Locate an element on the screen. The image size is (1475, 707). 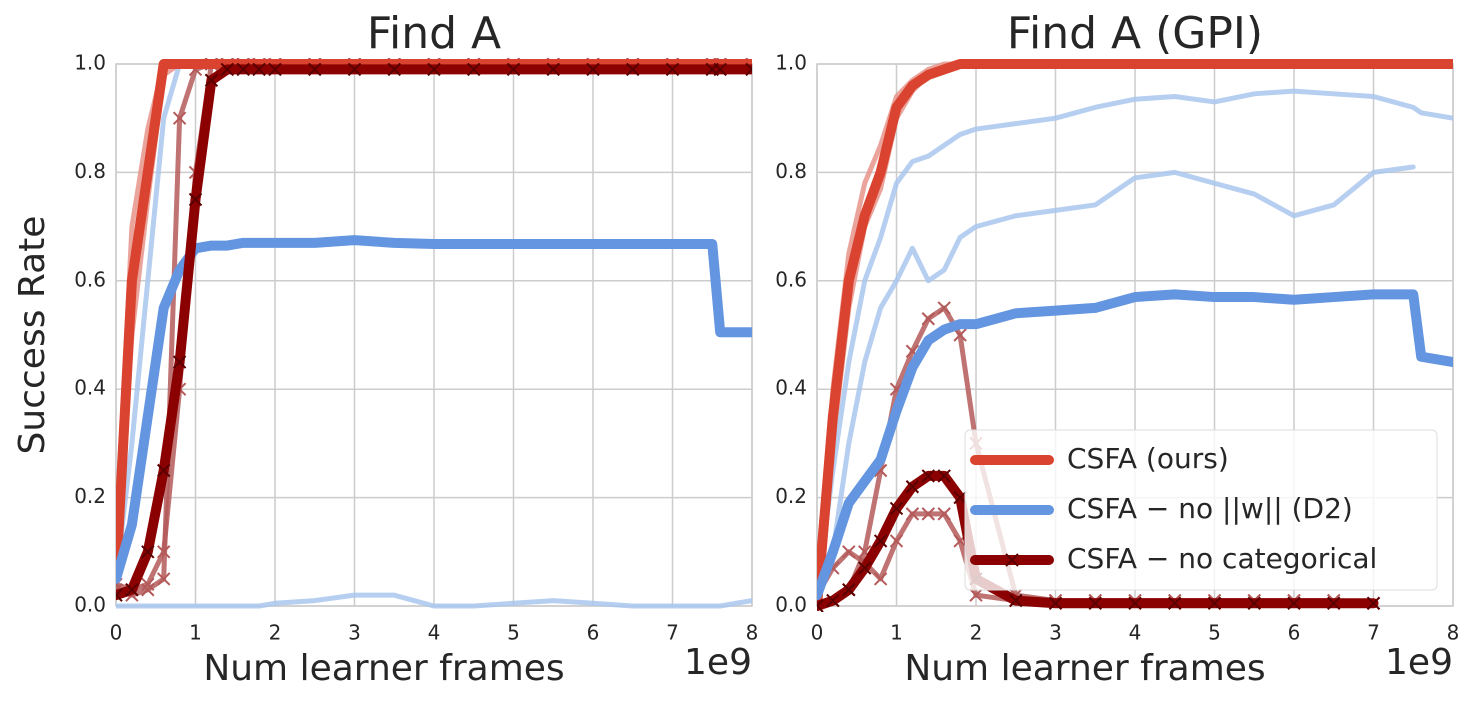
legend-label: CSFA − no ||w|| (D2) is located at coordinates (1210, 508).